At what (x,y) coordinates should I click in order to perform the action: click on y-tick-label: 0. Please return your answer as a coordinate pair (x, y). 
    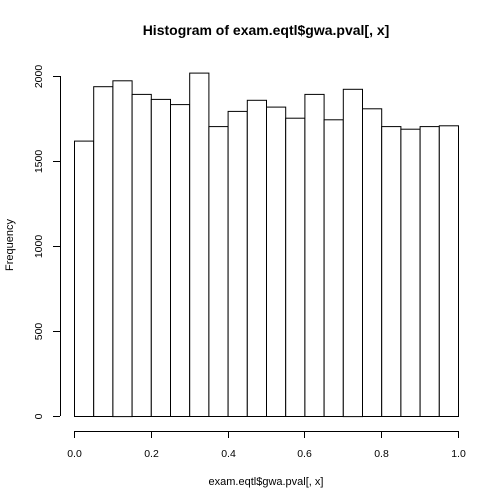
    Looking at the image, I should click on (39, 416).